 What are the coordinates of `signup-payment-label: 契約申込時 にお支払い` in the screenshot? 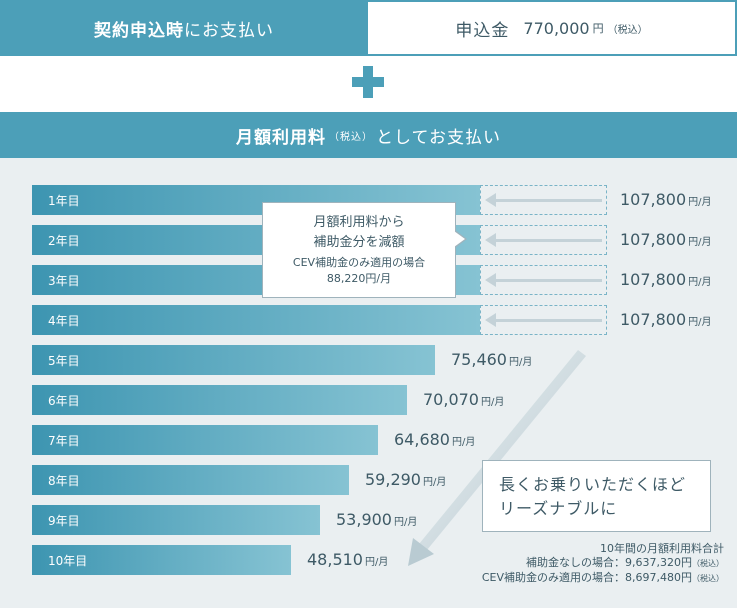 It's located at (184, 28).